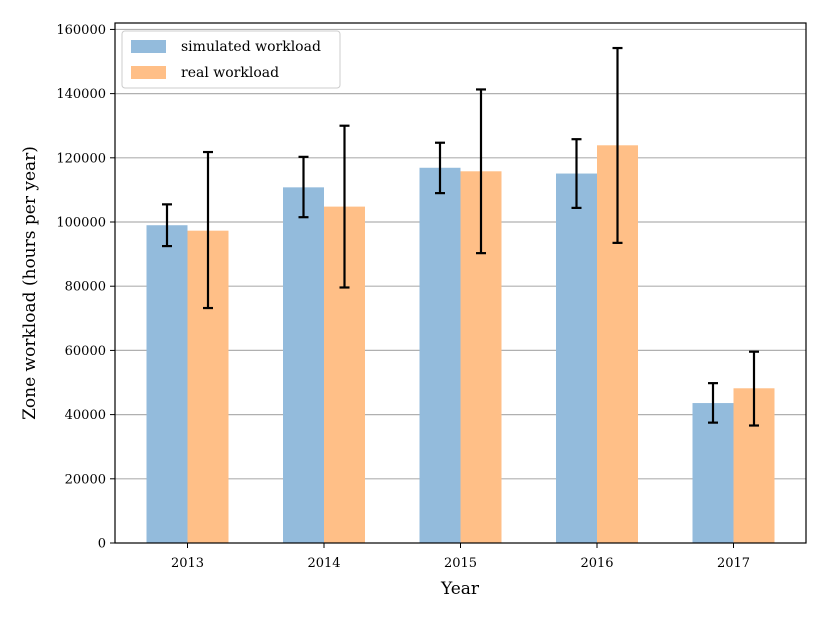  Describe the element at coordinates (81, 223) in the screenshot. I see `y-tick-label: 100000` at that location.